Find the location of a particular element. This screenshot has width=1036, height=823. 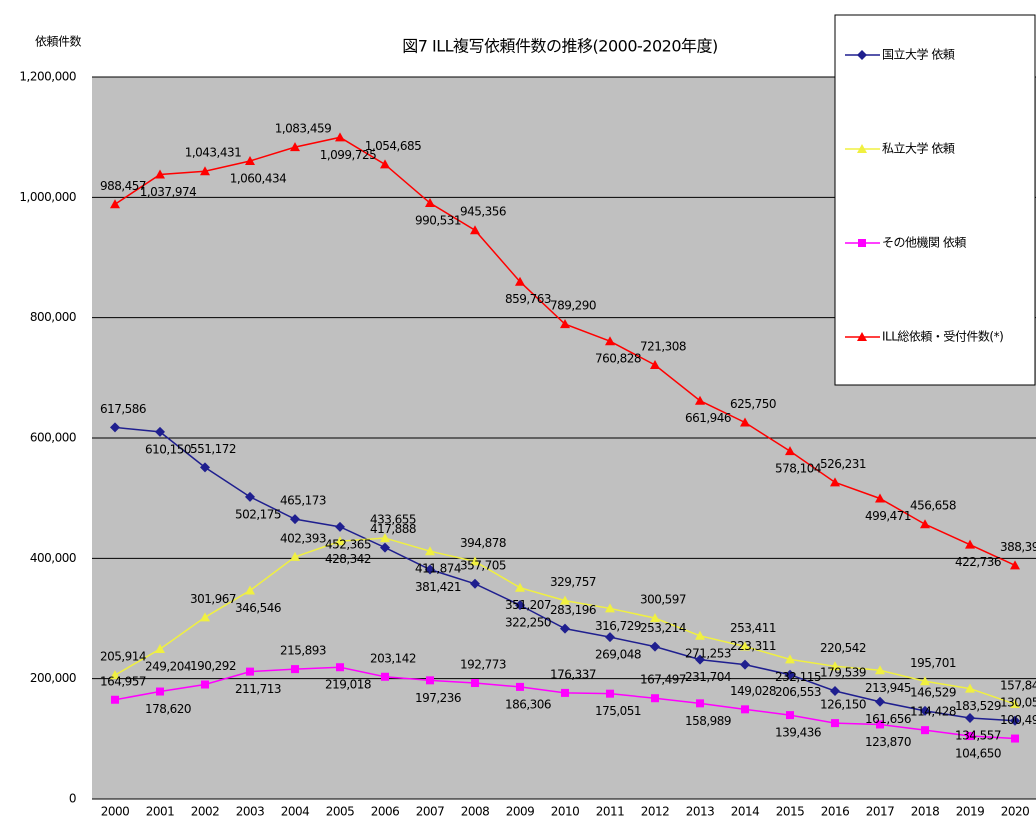

data-label: 417,888 is located at coordinates (393, 529).